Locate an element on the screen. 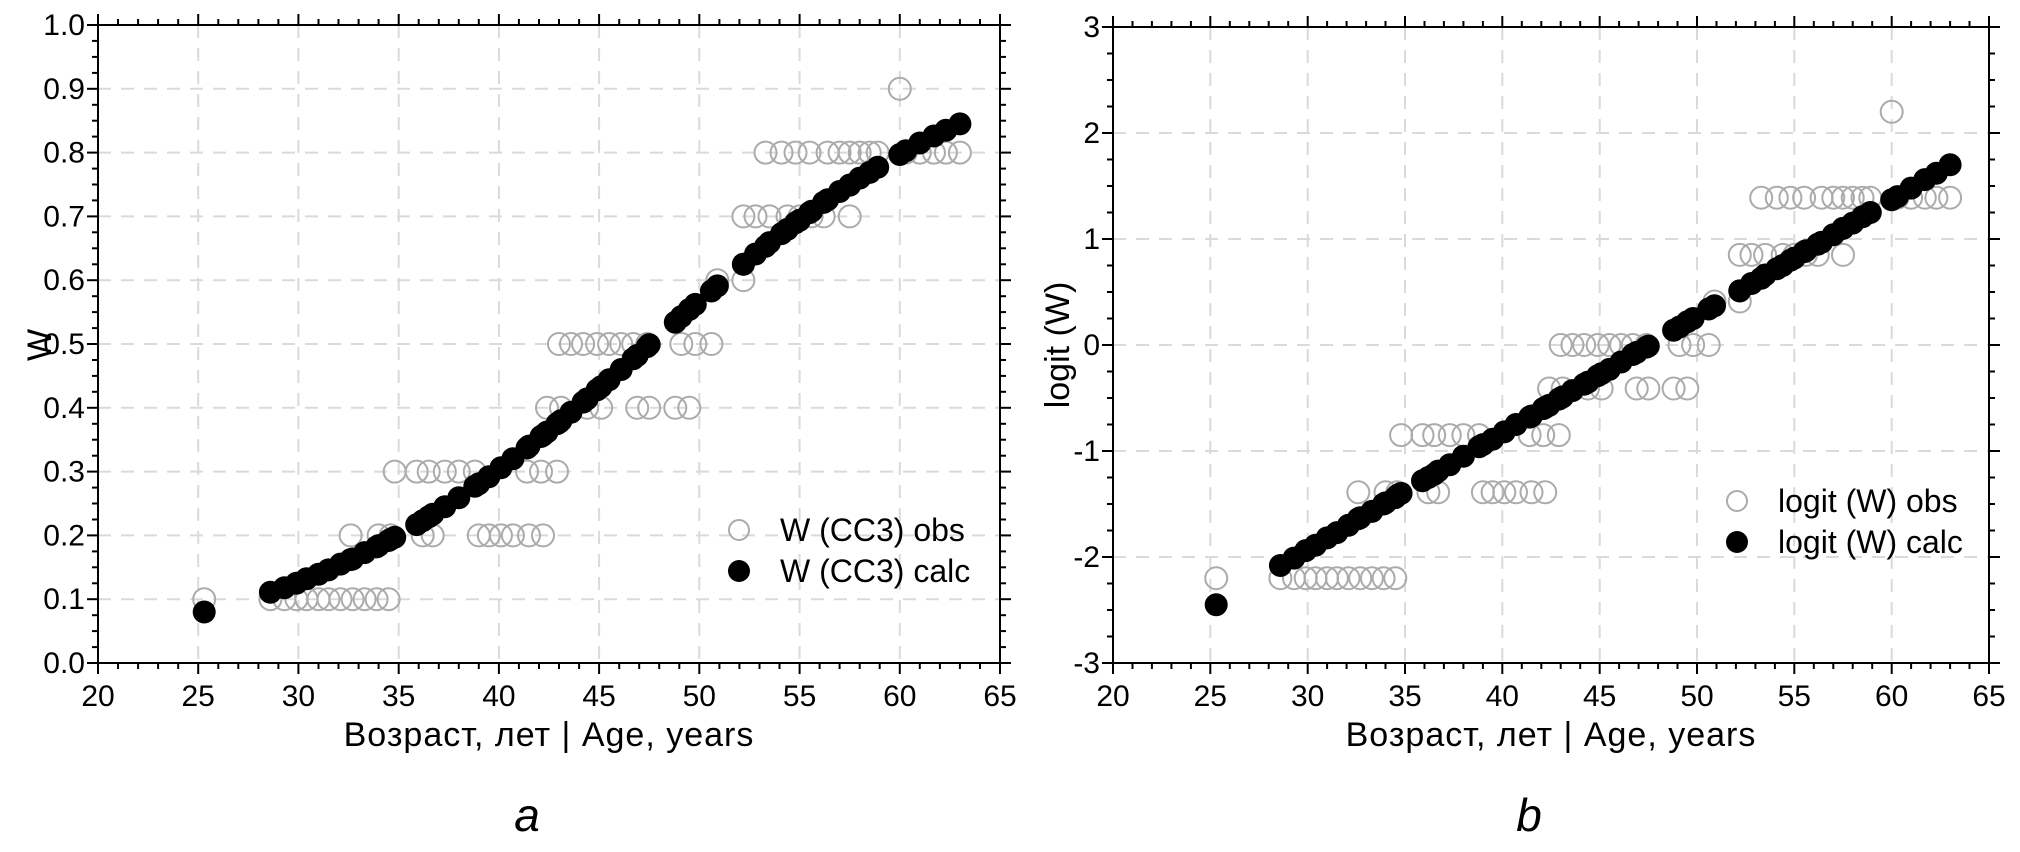 This screenshot has height=852, width=2020. y-tick-label: 0.8 is located at coordinates (64, 153).